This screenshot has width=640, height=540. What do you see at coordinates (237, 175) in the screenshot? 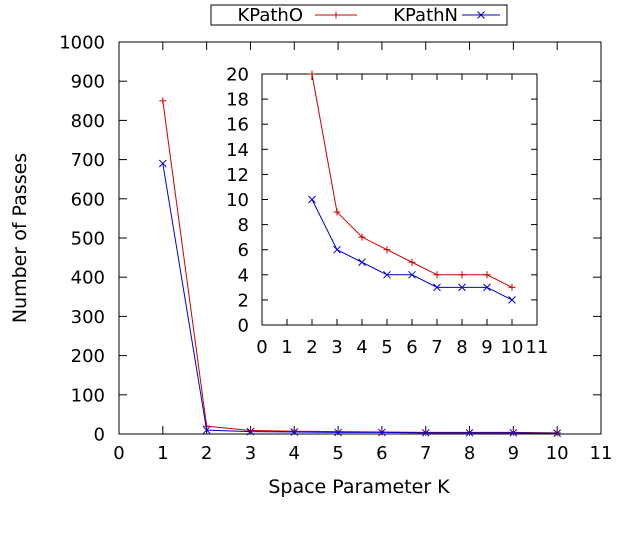
I see `y-tick-label: 12` at bounding box center [237, 175].